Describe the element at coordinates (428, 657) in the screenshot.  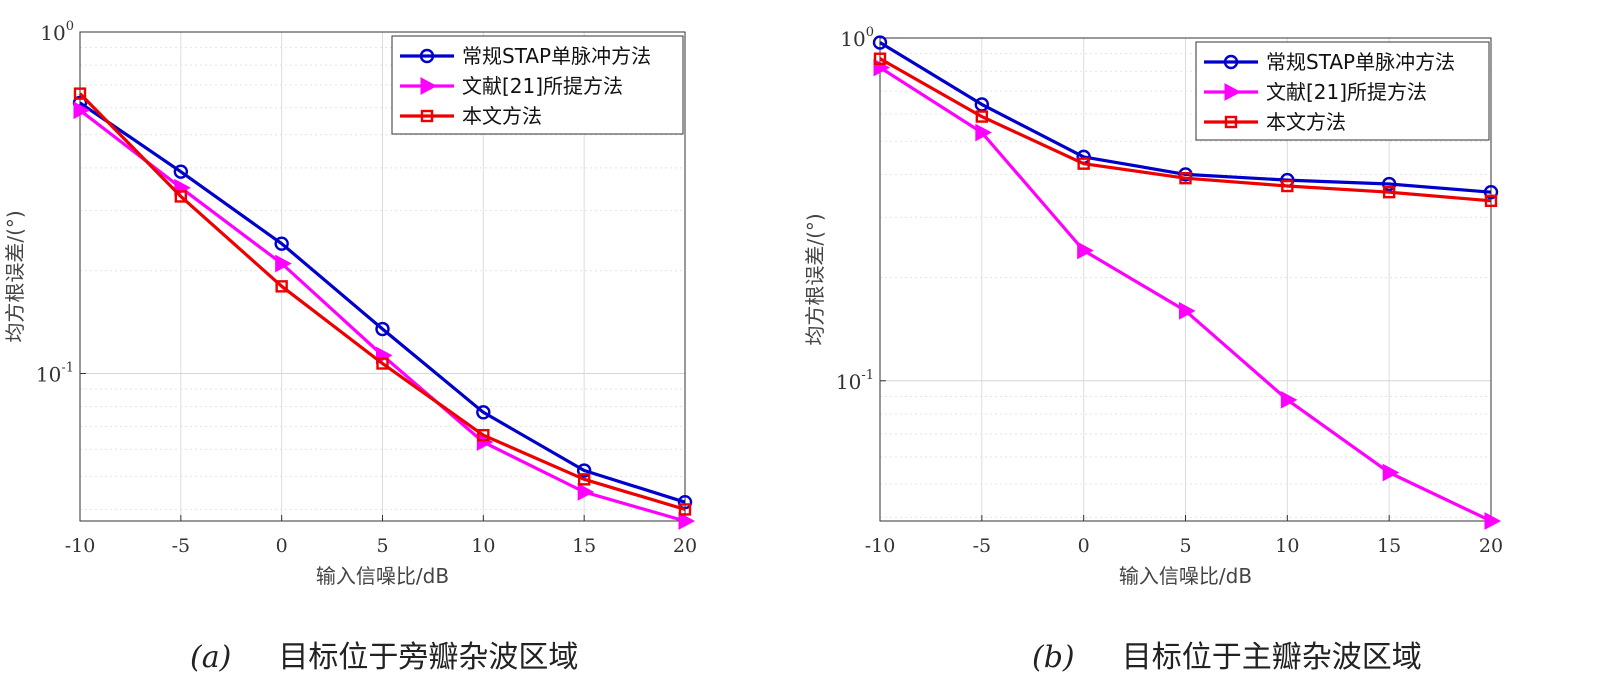
I see `caption-a-text: 目标位于旁瓣杂波区域` at that location.